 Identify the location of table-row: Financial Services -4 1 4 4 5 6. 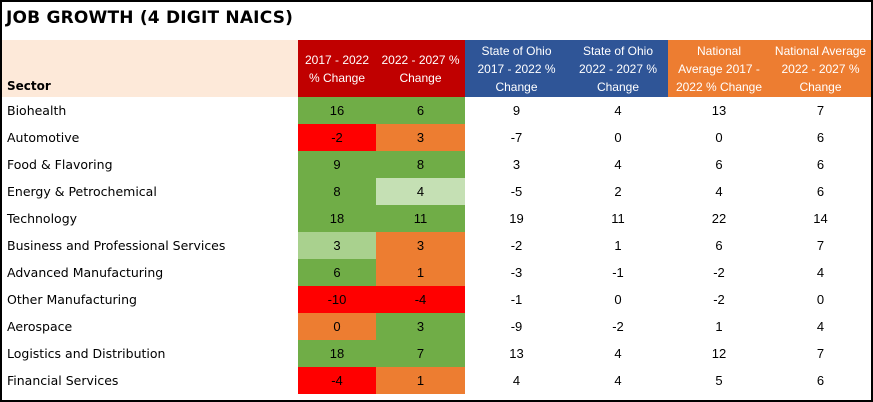
(436, 380).